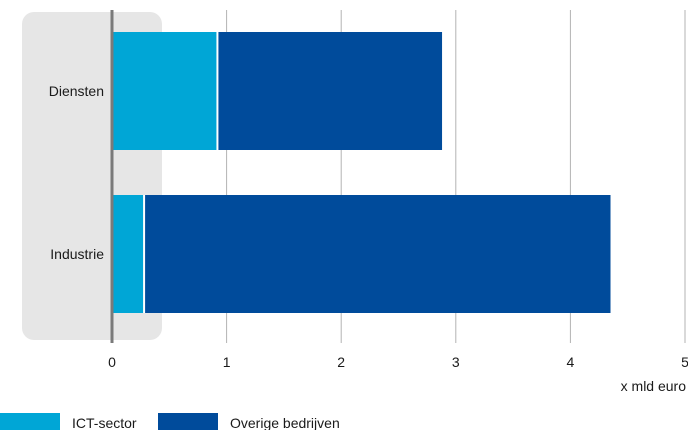 The image size is (688, 430). What do you see at coordinates (571, 362) in the screenshot?
I see `x-tick-label: 4` at bounding box center [571, 362].